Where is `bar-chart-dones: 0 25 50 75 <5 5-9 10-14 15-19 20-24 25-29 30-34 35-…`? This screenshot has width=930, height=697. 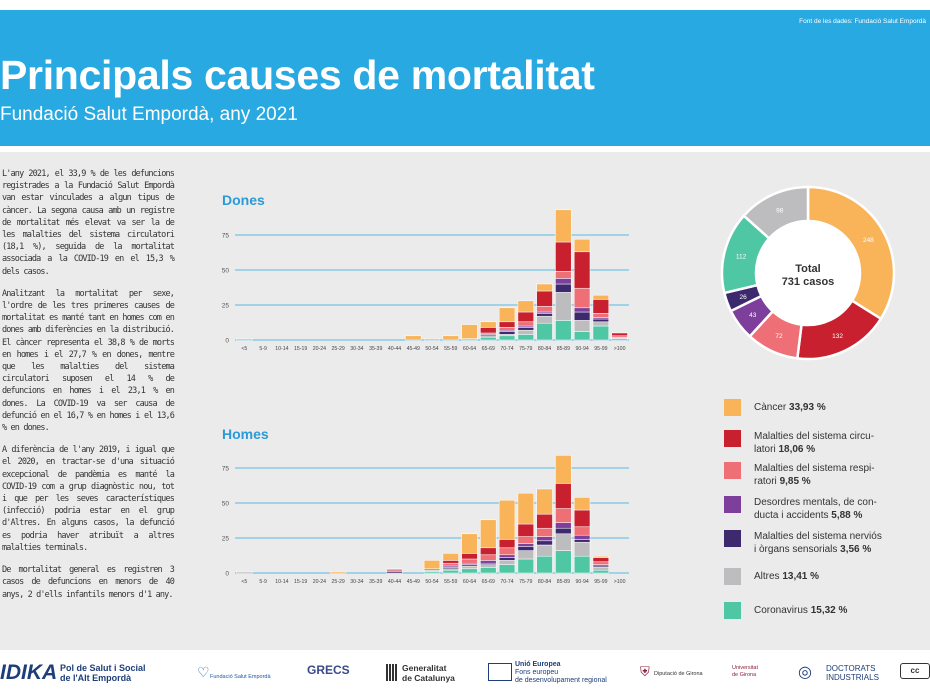
bar-chart-dones: 0 25 50 75 <5 5-9 10-14 15-19 20-24 25-29 30-34 35-… is located at coordinates (425, 280).